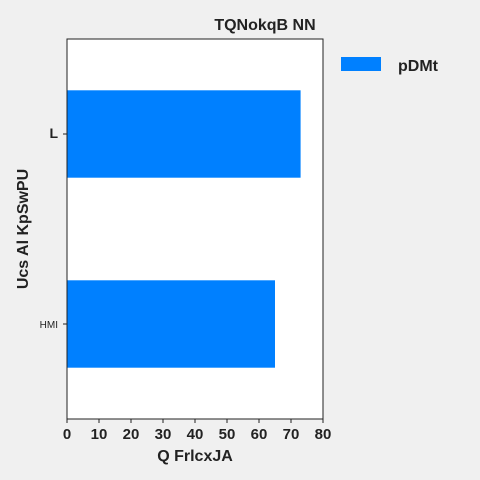  What do you see at coordinates (291, 434) in the screenshot?
I see `x-tick-label: 70` at bounding box center [291, 434].